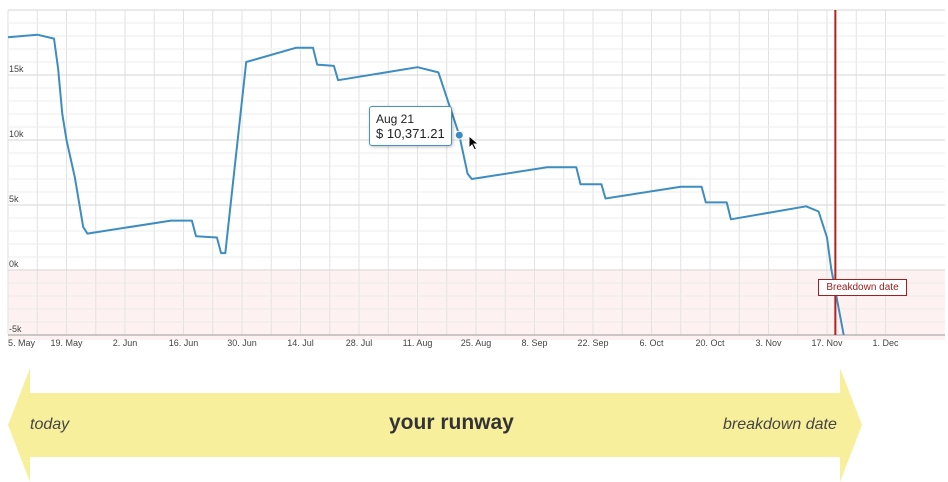 The height and width of the screenshot is (482, 948). Describe the element at coordinates (451, 423) in the screenshot. I see `runway-title: your runway` at that location.